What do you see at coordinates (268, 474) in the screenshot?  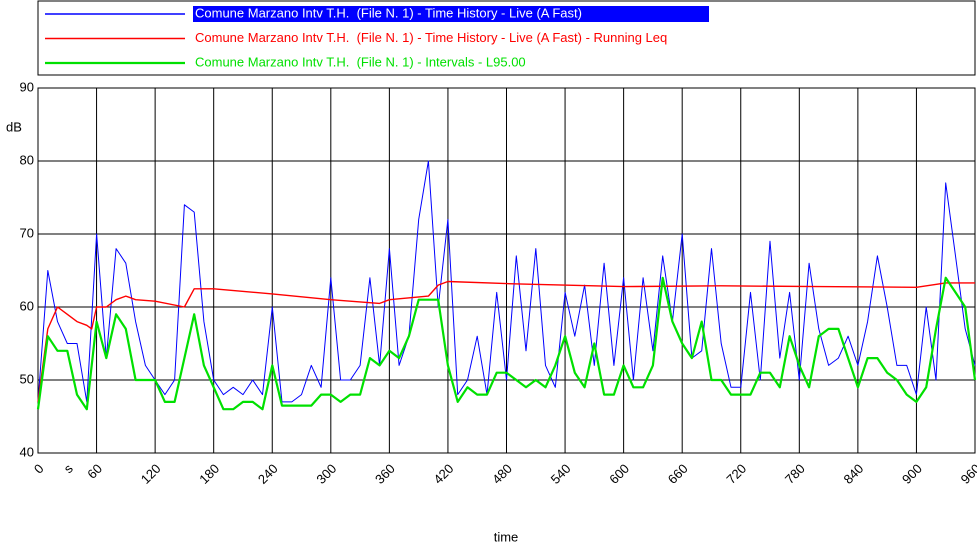 I see `x-tick-label: 240` at bounding box center [268, 474].